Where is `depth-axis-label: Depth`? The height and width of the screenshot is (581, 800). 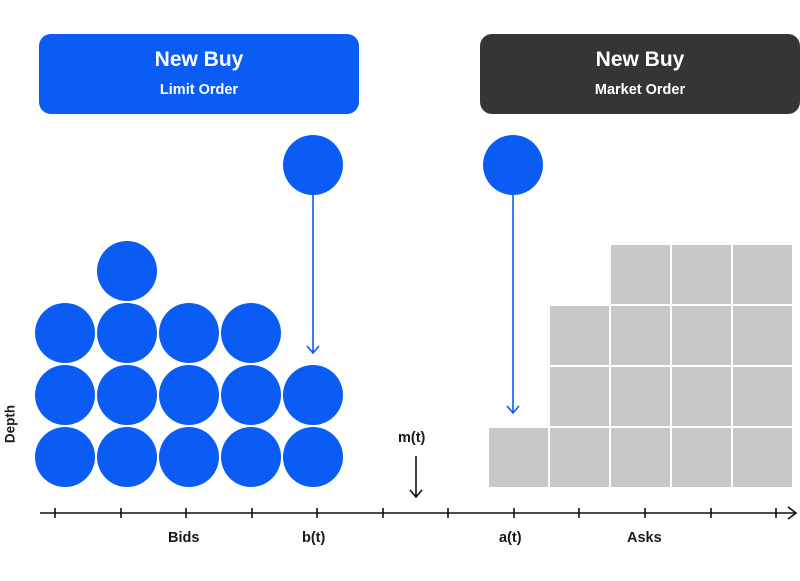
depth-axis-label: Depth is located at coordinates (10, 424).